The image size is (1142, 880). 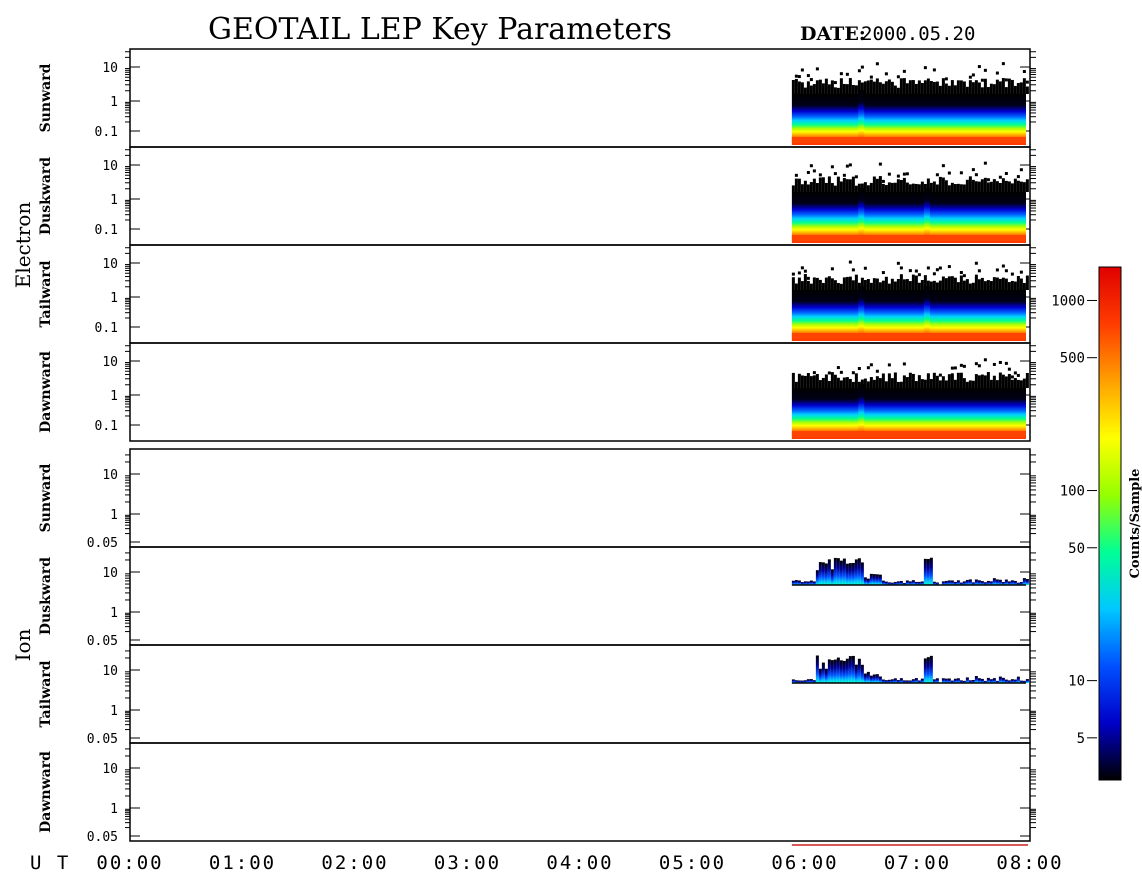 I want to click on colorbar-tick-label: 5, so click(x=1081, y=739).